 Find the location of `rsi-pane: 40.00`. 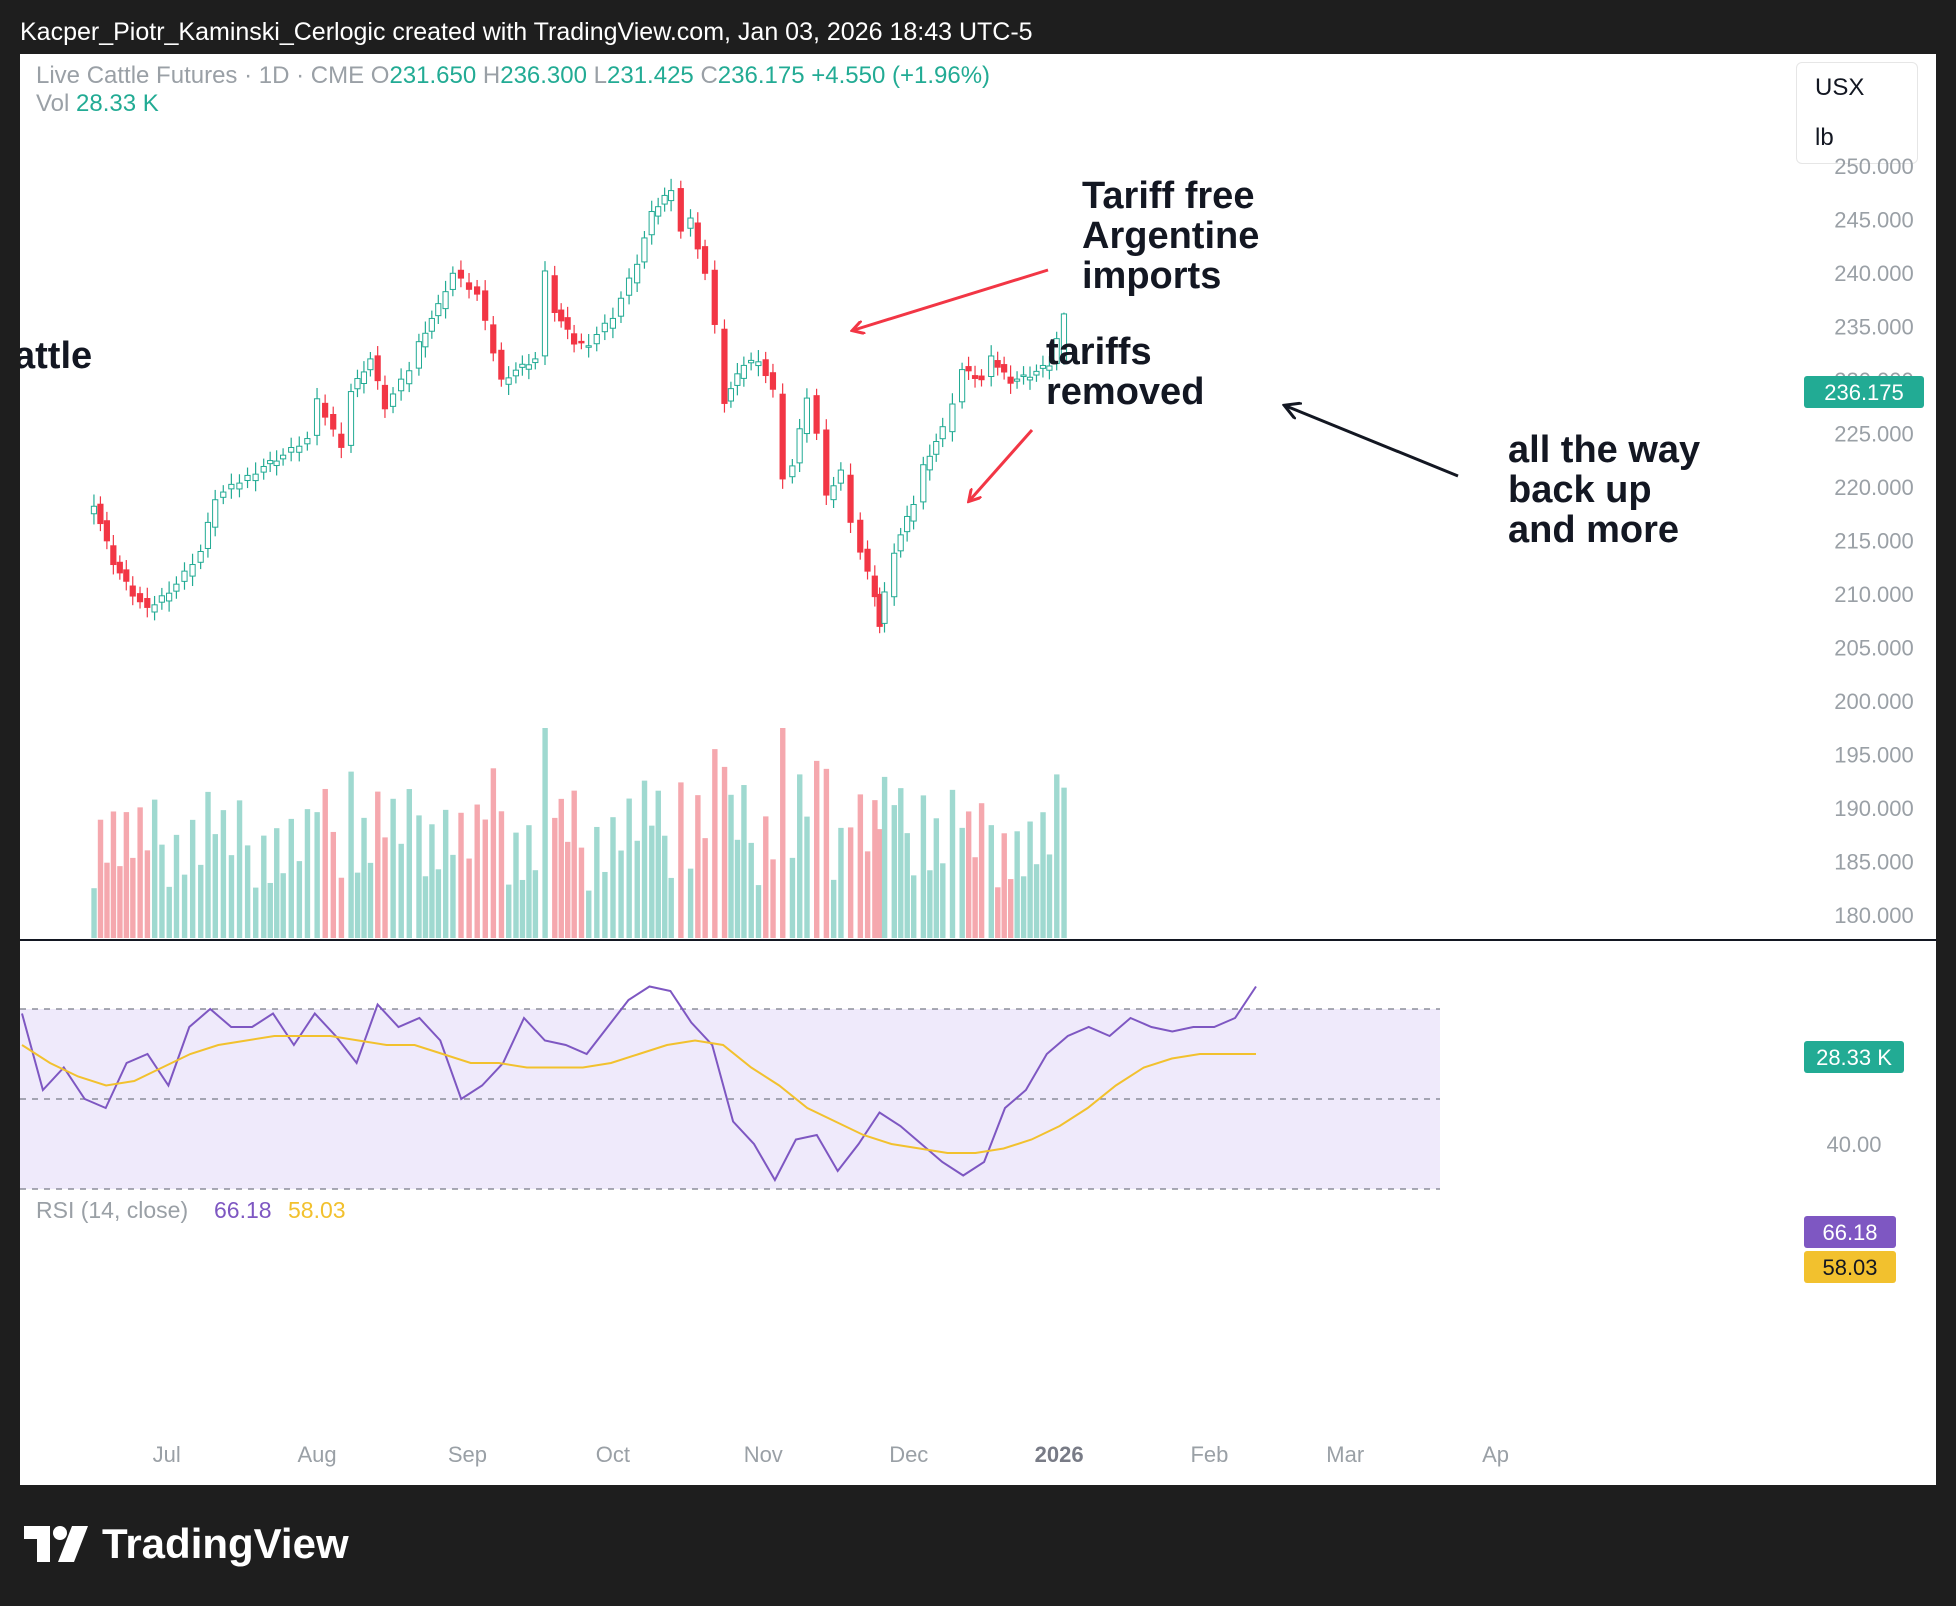

rsi-pane: 40.00 is located at coordinates (951, 1087).